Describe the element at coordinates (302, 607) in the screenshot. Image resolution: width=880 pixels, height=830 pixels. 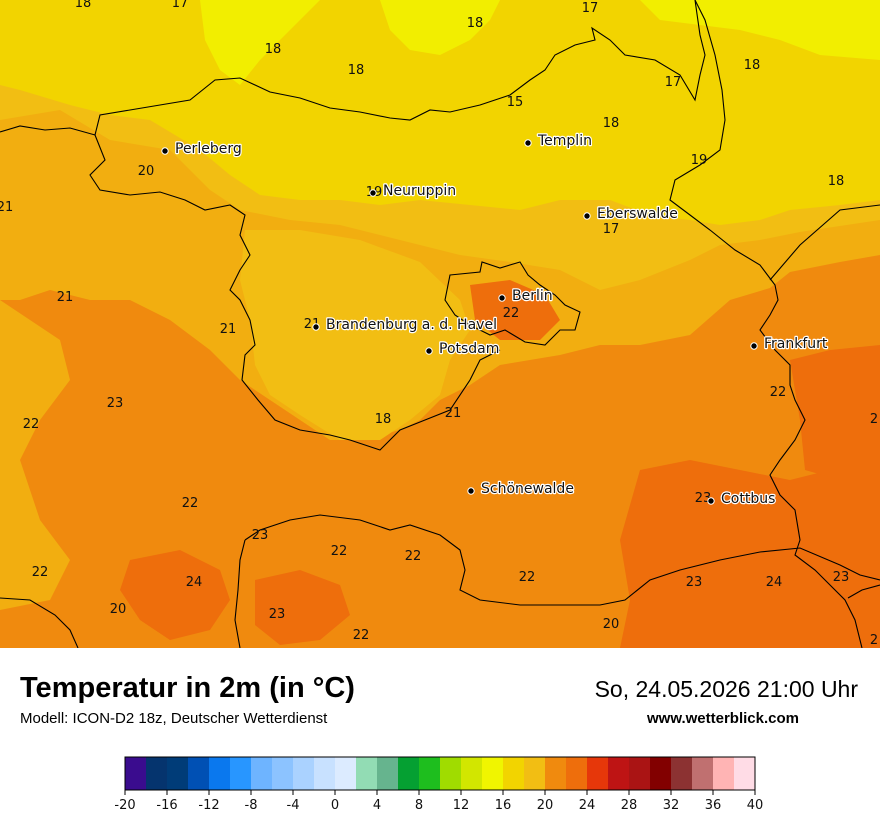
I see `zone-24-26-south` at that location.